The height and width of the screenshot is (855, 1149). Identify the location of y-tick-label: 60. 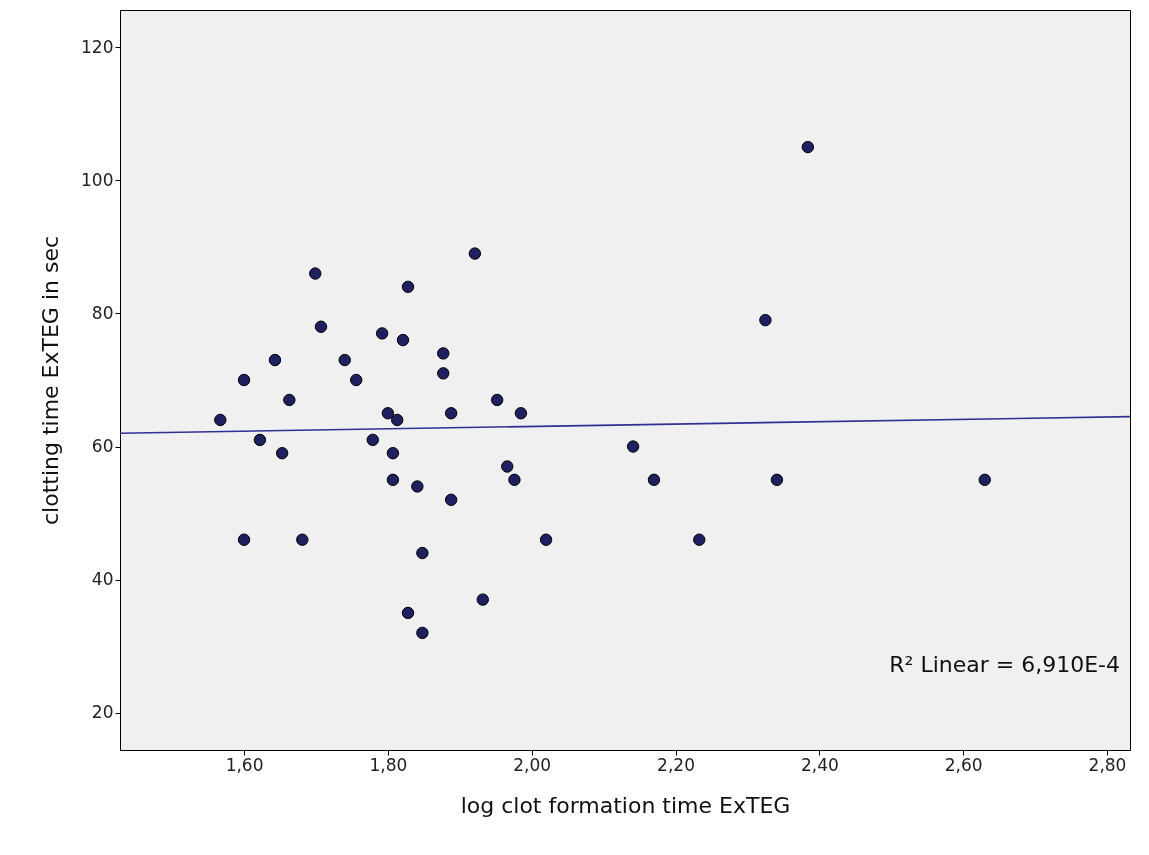
(102, 446).